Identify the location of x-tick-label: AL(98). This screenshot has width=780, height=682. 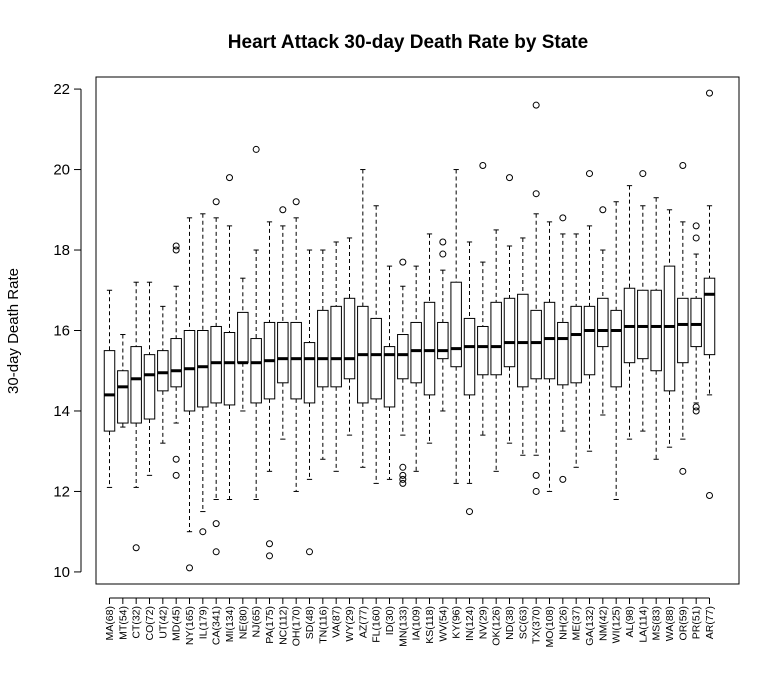
(630, 622).